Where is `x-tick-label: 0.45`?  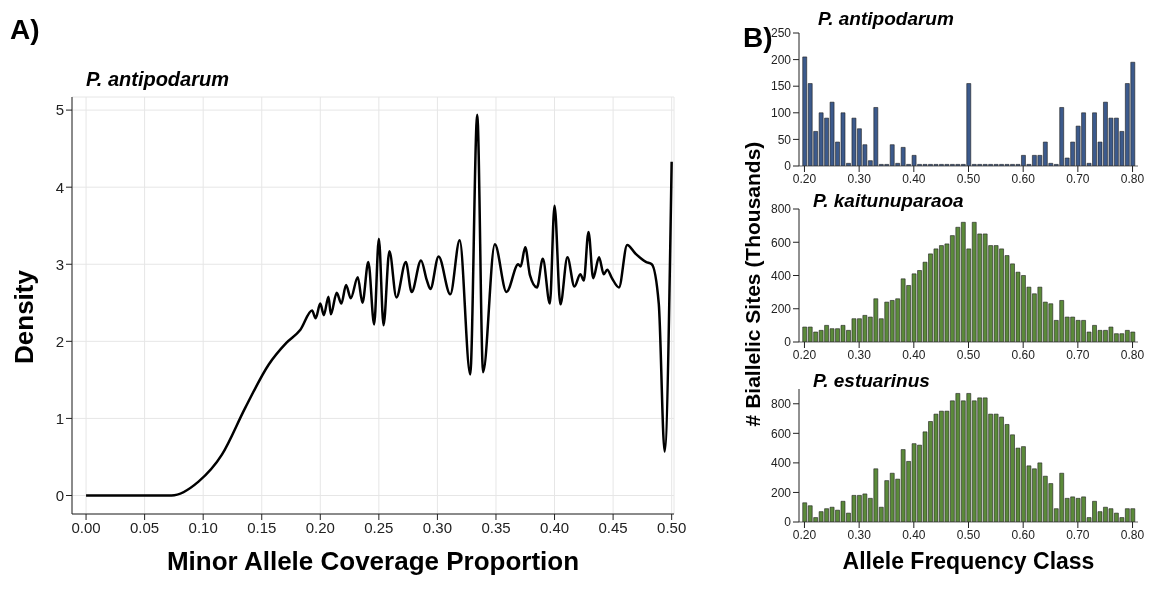 x-tick-label: 0.45 is located at coordinates (613, 527).